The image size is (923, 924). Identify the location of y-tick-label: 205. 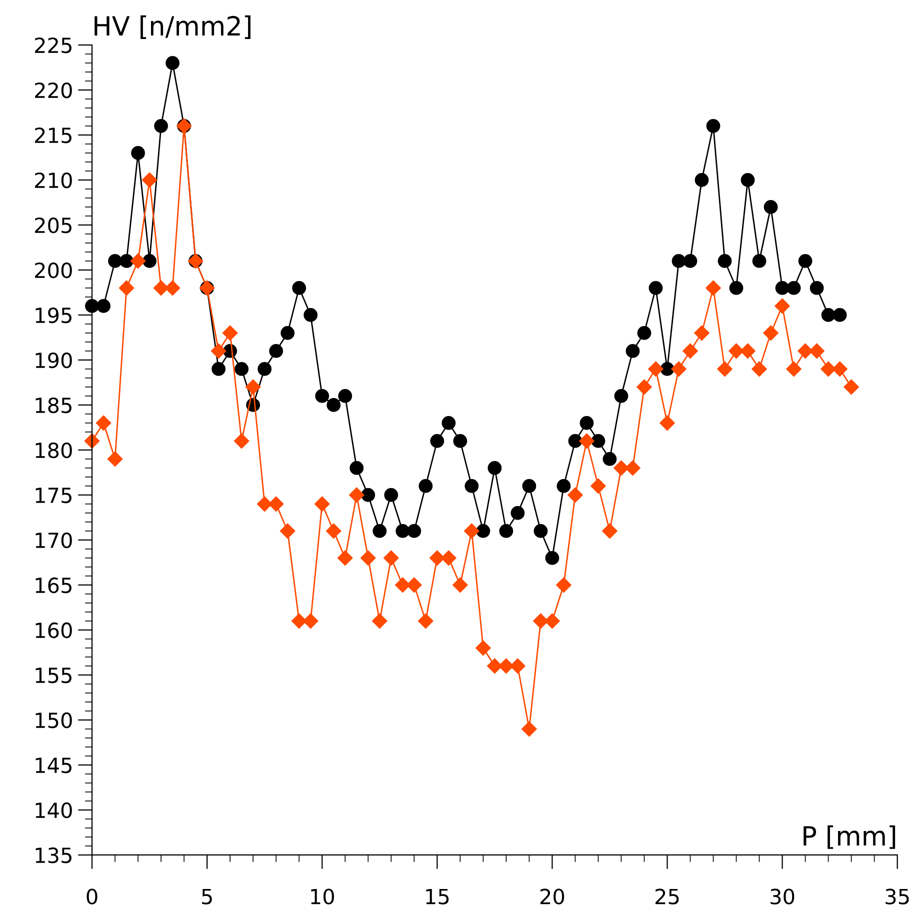
(53, 225).